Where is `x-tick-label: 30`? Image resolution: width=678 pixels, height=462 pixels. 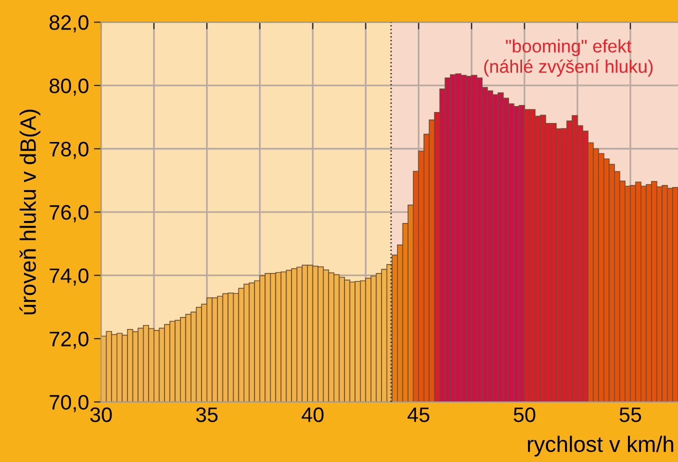
x-tick-label: 30 is located at coordinates (101, 414).